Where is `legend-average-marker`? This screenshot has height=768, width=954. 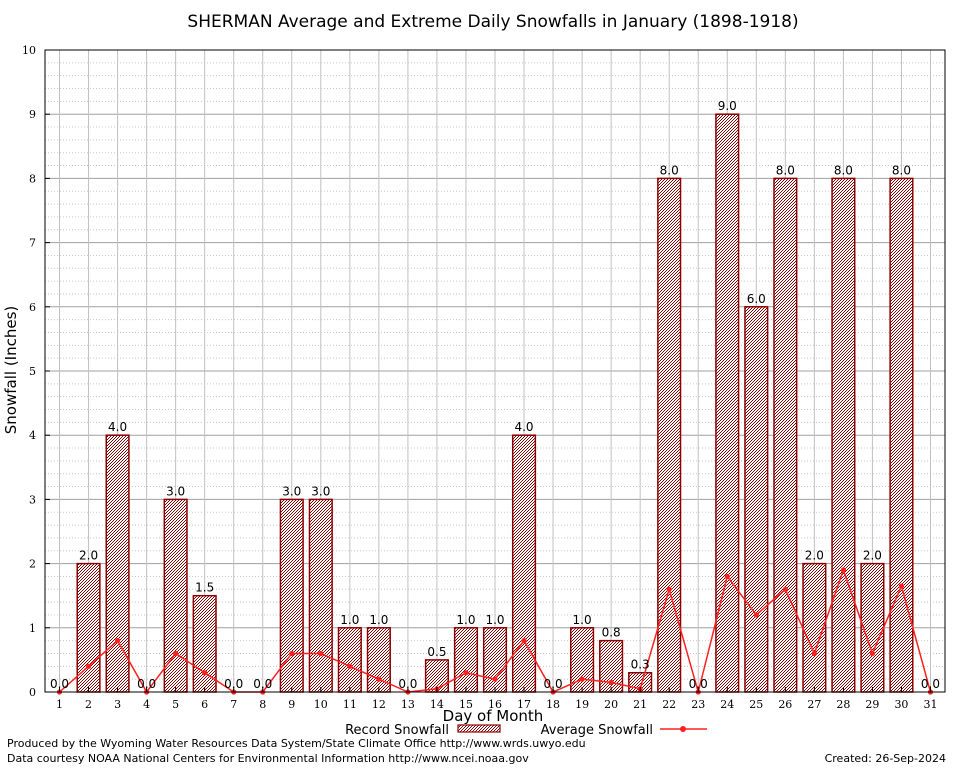
legend-average-marker is located at coordinates (683, 729).